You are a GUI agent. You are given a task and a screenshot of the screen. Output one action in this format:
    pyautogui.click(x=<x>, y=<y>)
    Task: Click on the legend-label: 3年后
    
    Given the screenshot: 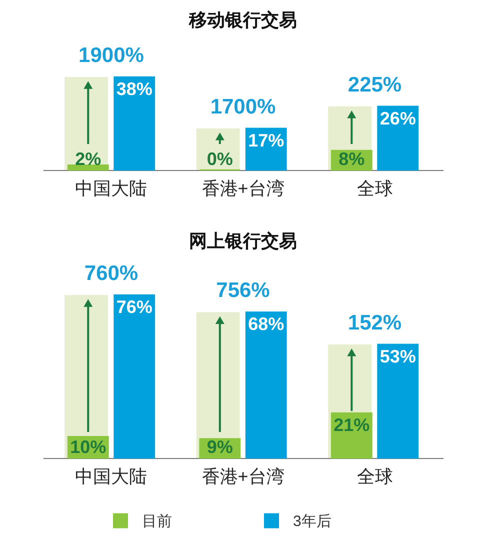 What is the action you would take?
    pyautogui.click(x=312, y=521)
    